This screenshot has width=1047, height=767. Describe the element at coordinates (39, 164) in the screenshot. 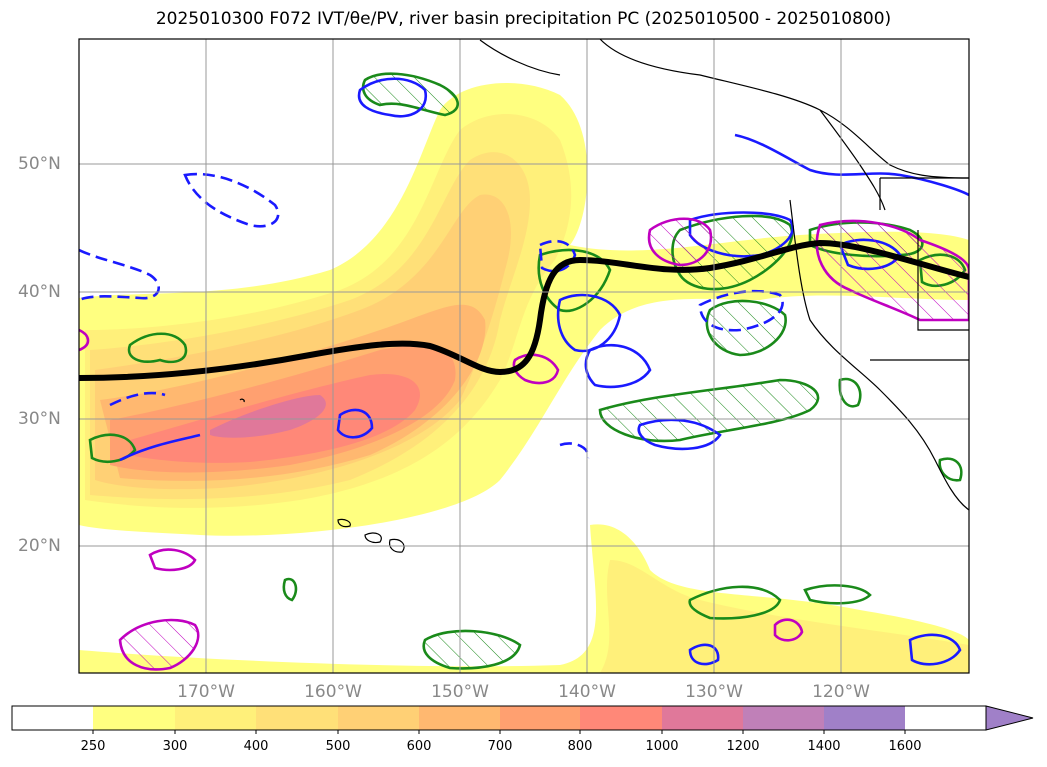

I see `lat-label-50n: 50°N` at that location.